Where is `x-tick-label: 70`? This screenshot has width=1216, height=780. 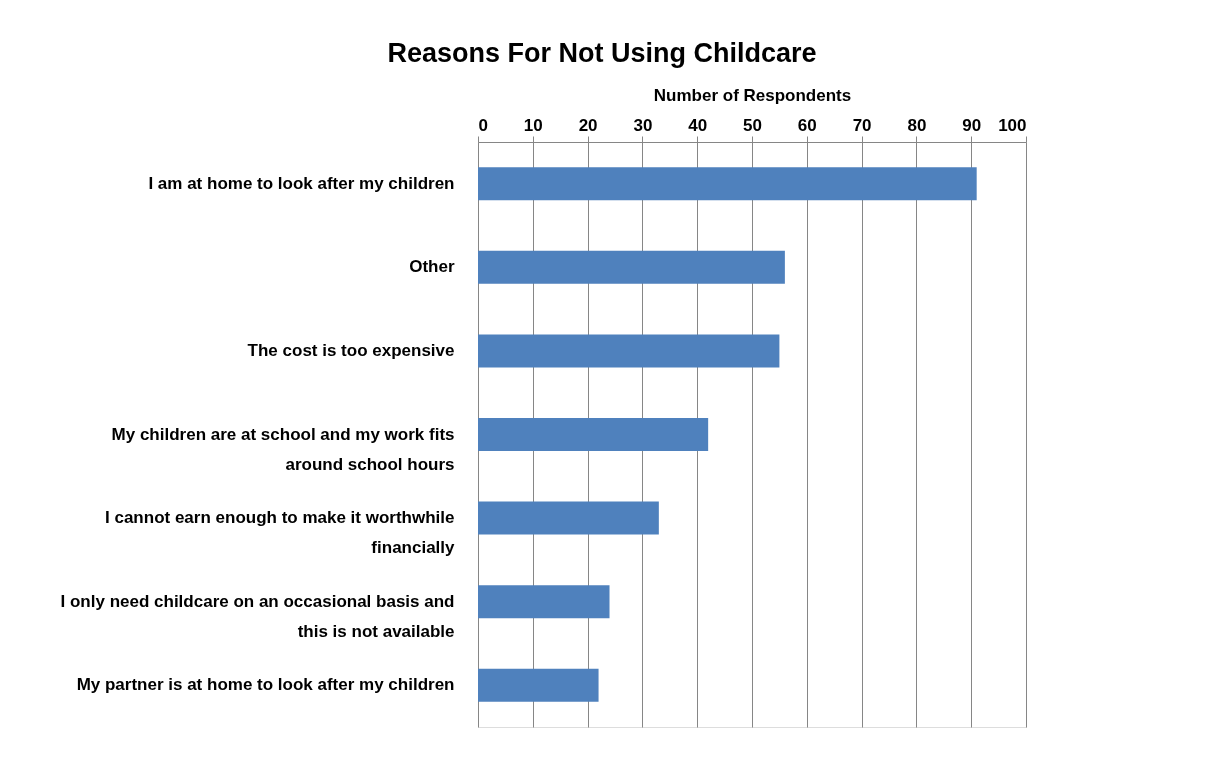 x-tick-label: 70 is located at coordinates (862, 125).